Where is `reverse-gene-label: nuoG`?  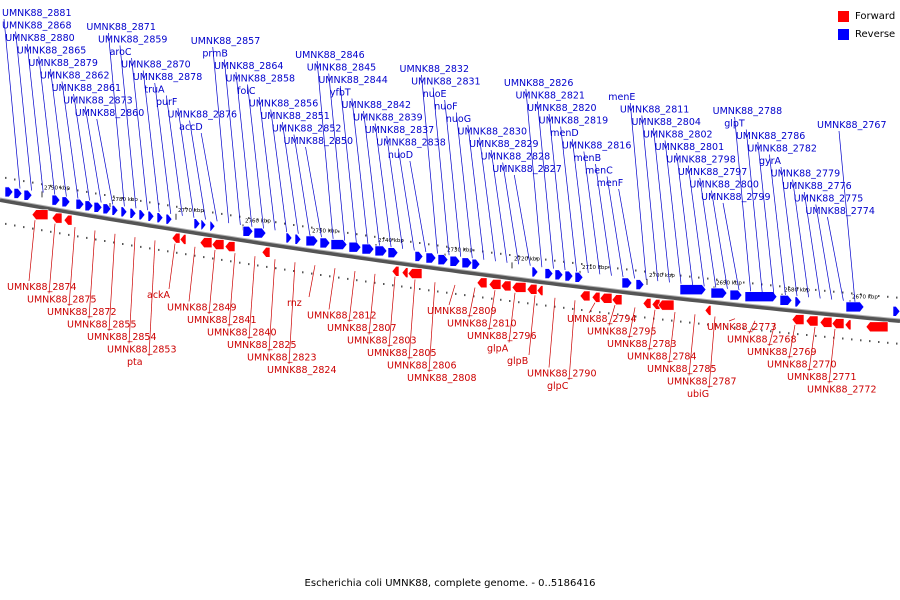
reverse-gene-label: nuoG is located at coordinates (458, 119).